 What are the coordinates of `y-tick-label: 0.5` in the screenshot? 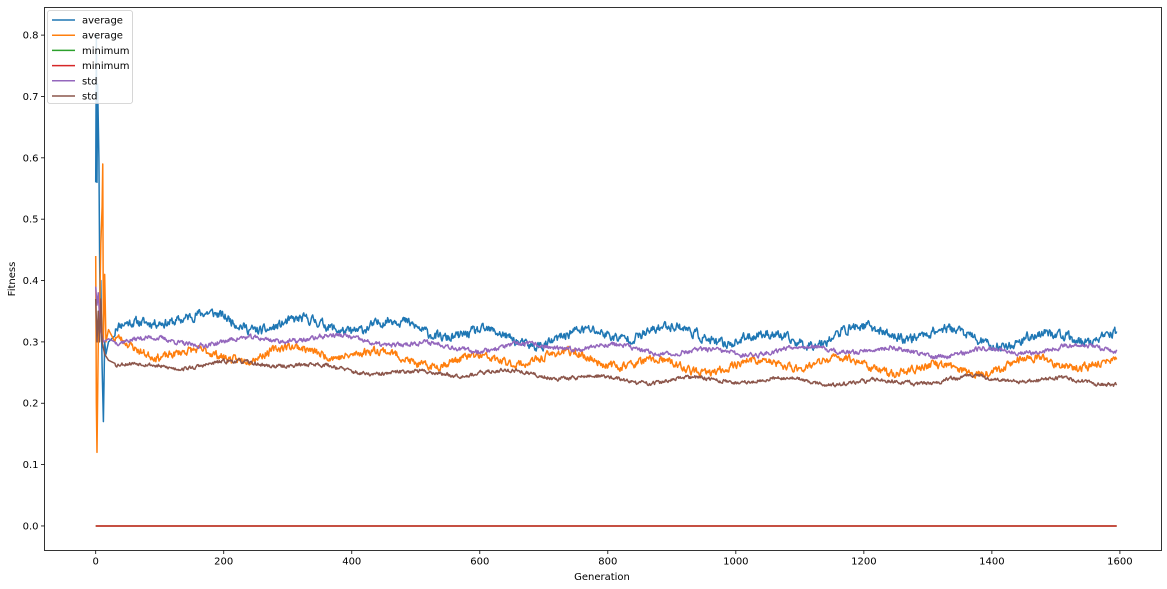 It's located at (31, 220).